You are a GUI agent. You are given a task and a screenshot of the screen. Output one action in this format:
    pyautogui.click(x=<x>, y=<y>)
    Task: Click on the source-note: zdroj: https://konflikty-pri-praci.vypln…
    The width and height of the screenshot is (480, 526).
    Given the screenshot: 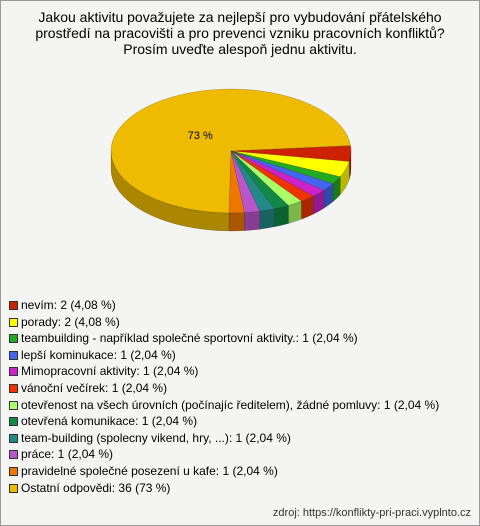 What is the action you would take?
    pyautogui.click(x=371, y=513)
    